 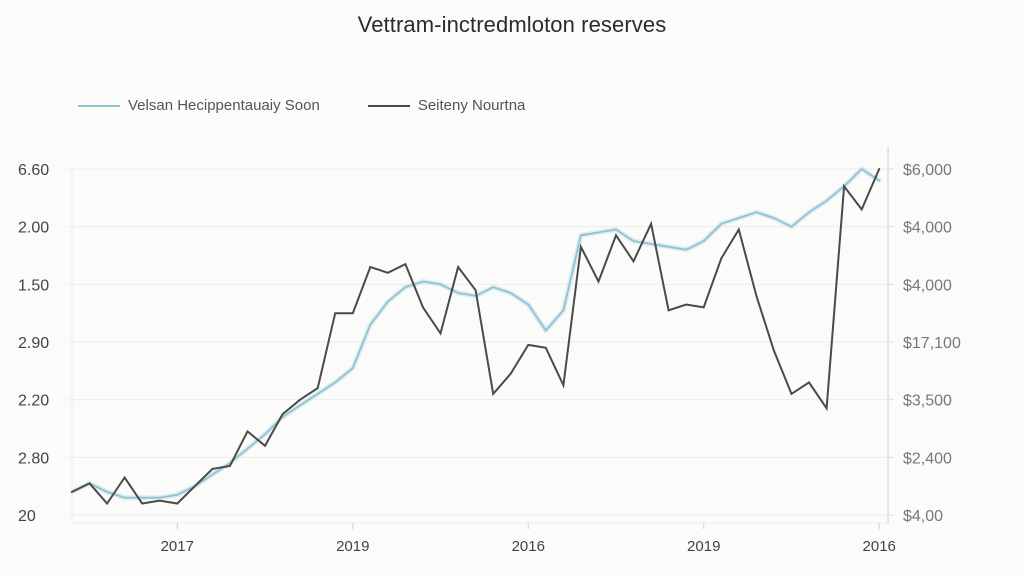 What do you see at coordinates (33, 458) in the screenshot?
I see `left-tick-label: 2.80` at bounding box center [33, 458].